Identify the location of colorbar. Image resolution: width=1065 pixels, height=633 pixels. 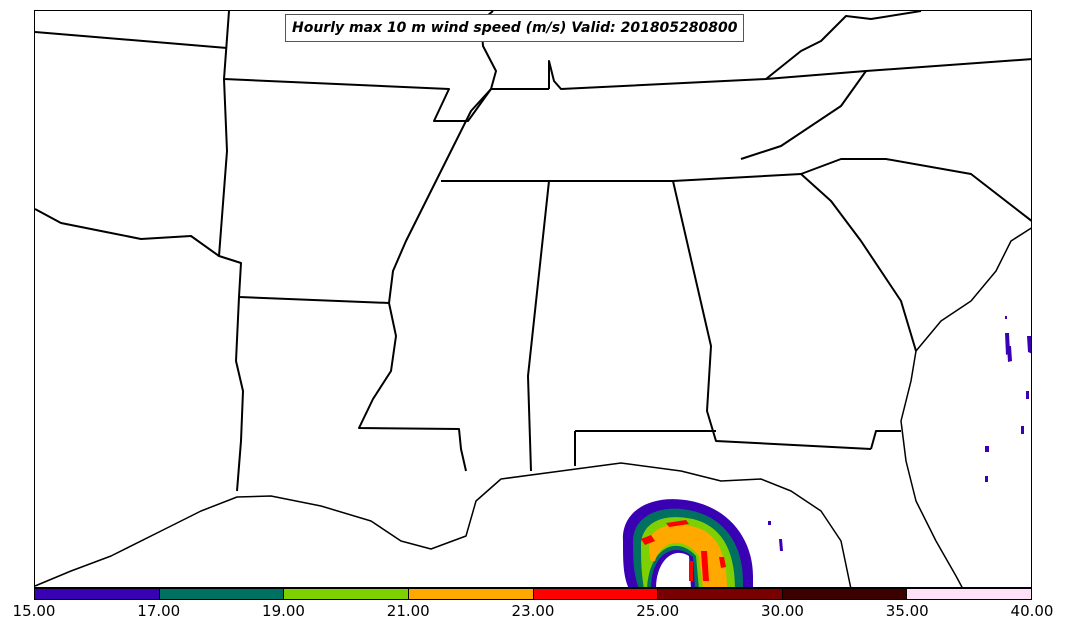
(533, 594).